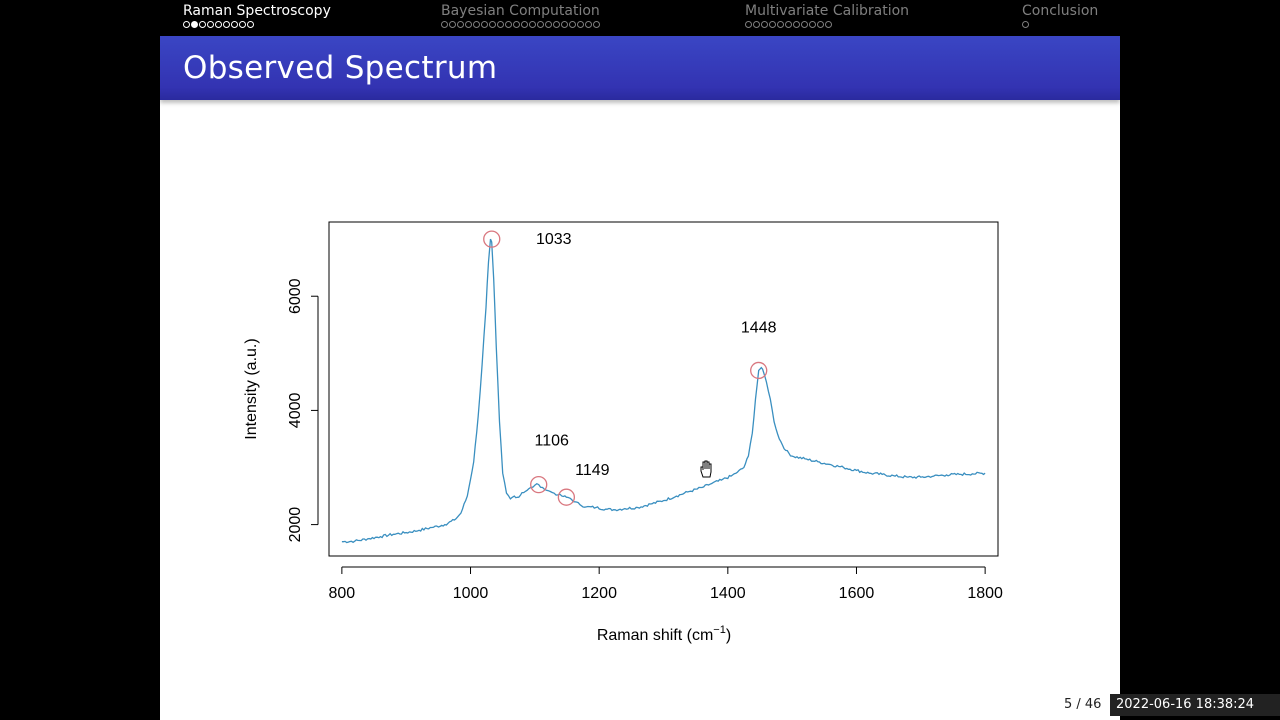 The image size is (1280, 720). Describe the element at coordinates (599, 593) in the screenshot. I see `x-tick-label: 1200` at that location.